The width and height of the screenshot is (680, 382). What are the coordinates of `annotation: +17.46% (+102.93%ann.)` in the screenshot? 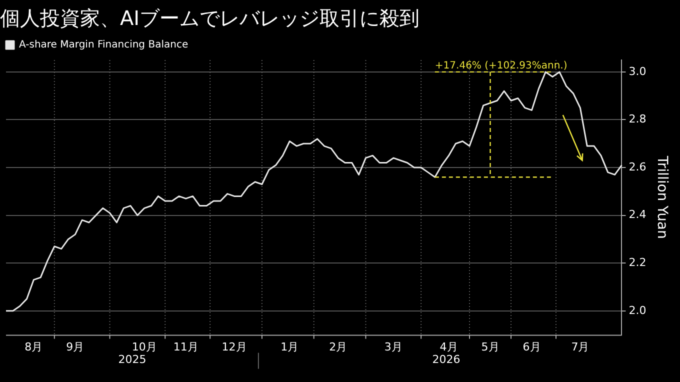 It's located at (501, 66).